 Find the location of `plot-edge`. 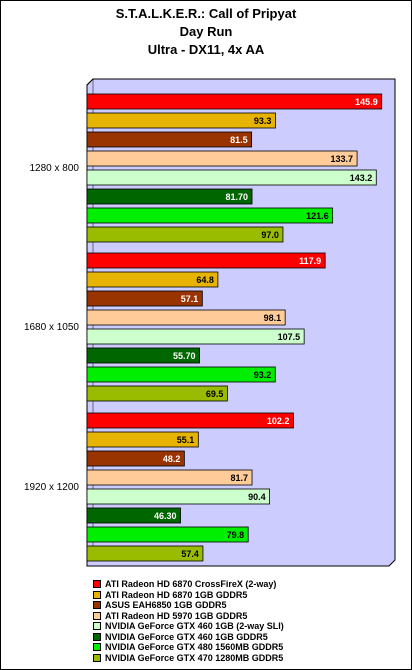

plot-edge is located at coordinates (90, 82).